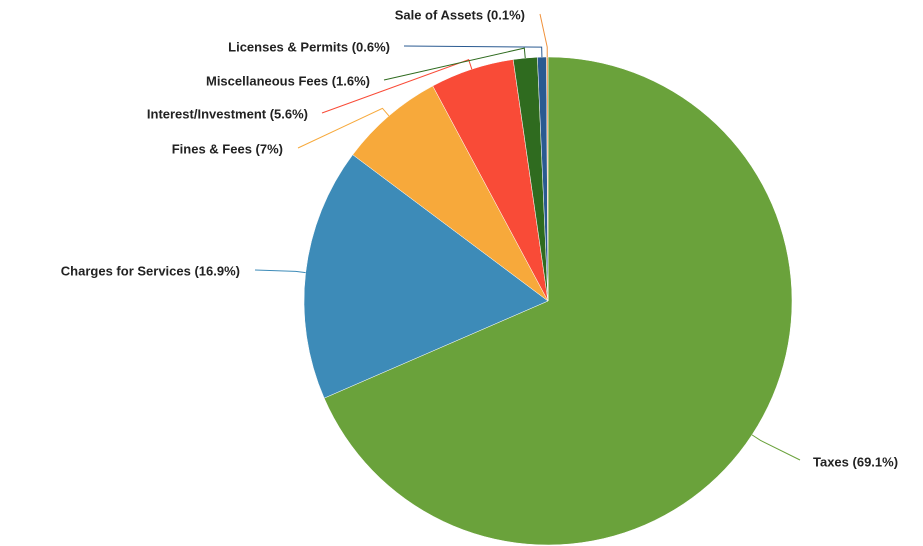 The image size is (923, 546). Describe the element at coordinates (288, 80) in the screenshot. I see `slice-label: Miscellaneous Fees (1.6%)` at that location.